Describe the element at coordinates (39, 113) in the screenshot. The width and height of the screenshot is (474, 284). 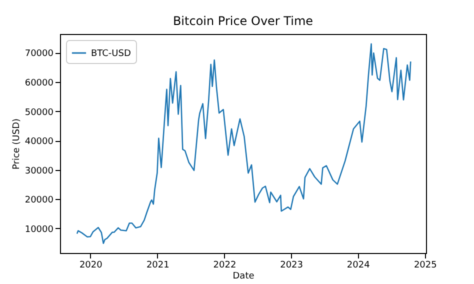
I see `y-tick-label: 50000` at that location.